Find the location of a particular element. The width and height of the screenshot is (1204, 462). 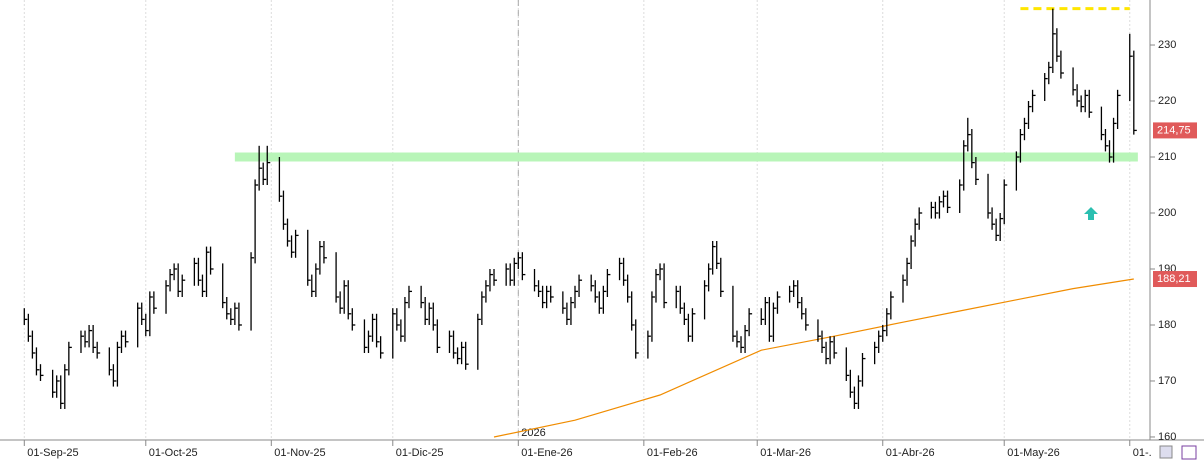

y-tick-label: 210 is located at coordinates (1167, 157).